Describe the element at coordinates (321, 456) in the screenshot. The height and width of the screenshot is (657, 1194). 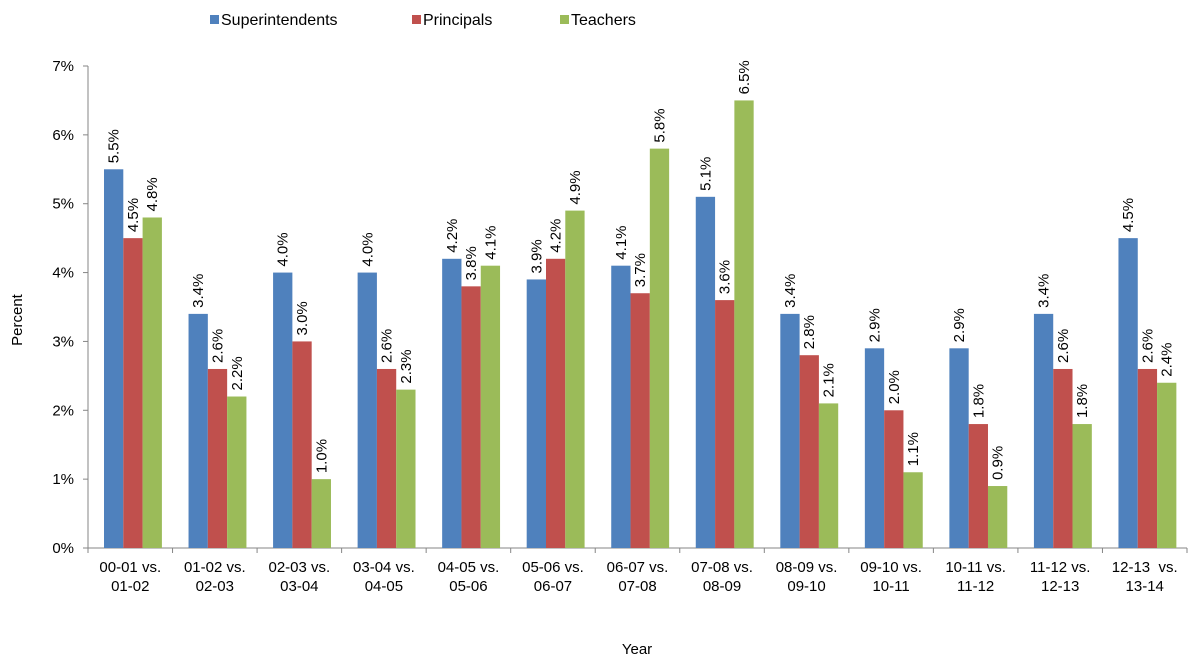
I see `data-label: 1.0%` at that location.